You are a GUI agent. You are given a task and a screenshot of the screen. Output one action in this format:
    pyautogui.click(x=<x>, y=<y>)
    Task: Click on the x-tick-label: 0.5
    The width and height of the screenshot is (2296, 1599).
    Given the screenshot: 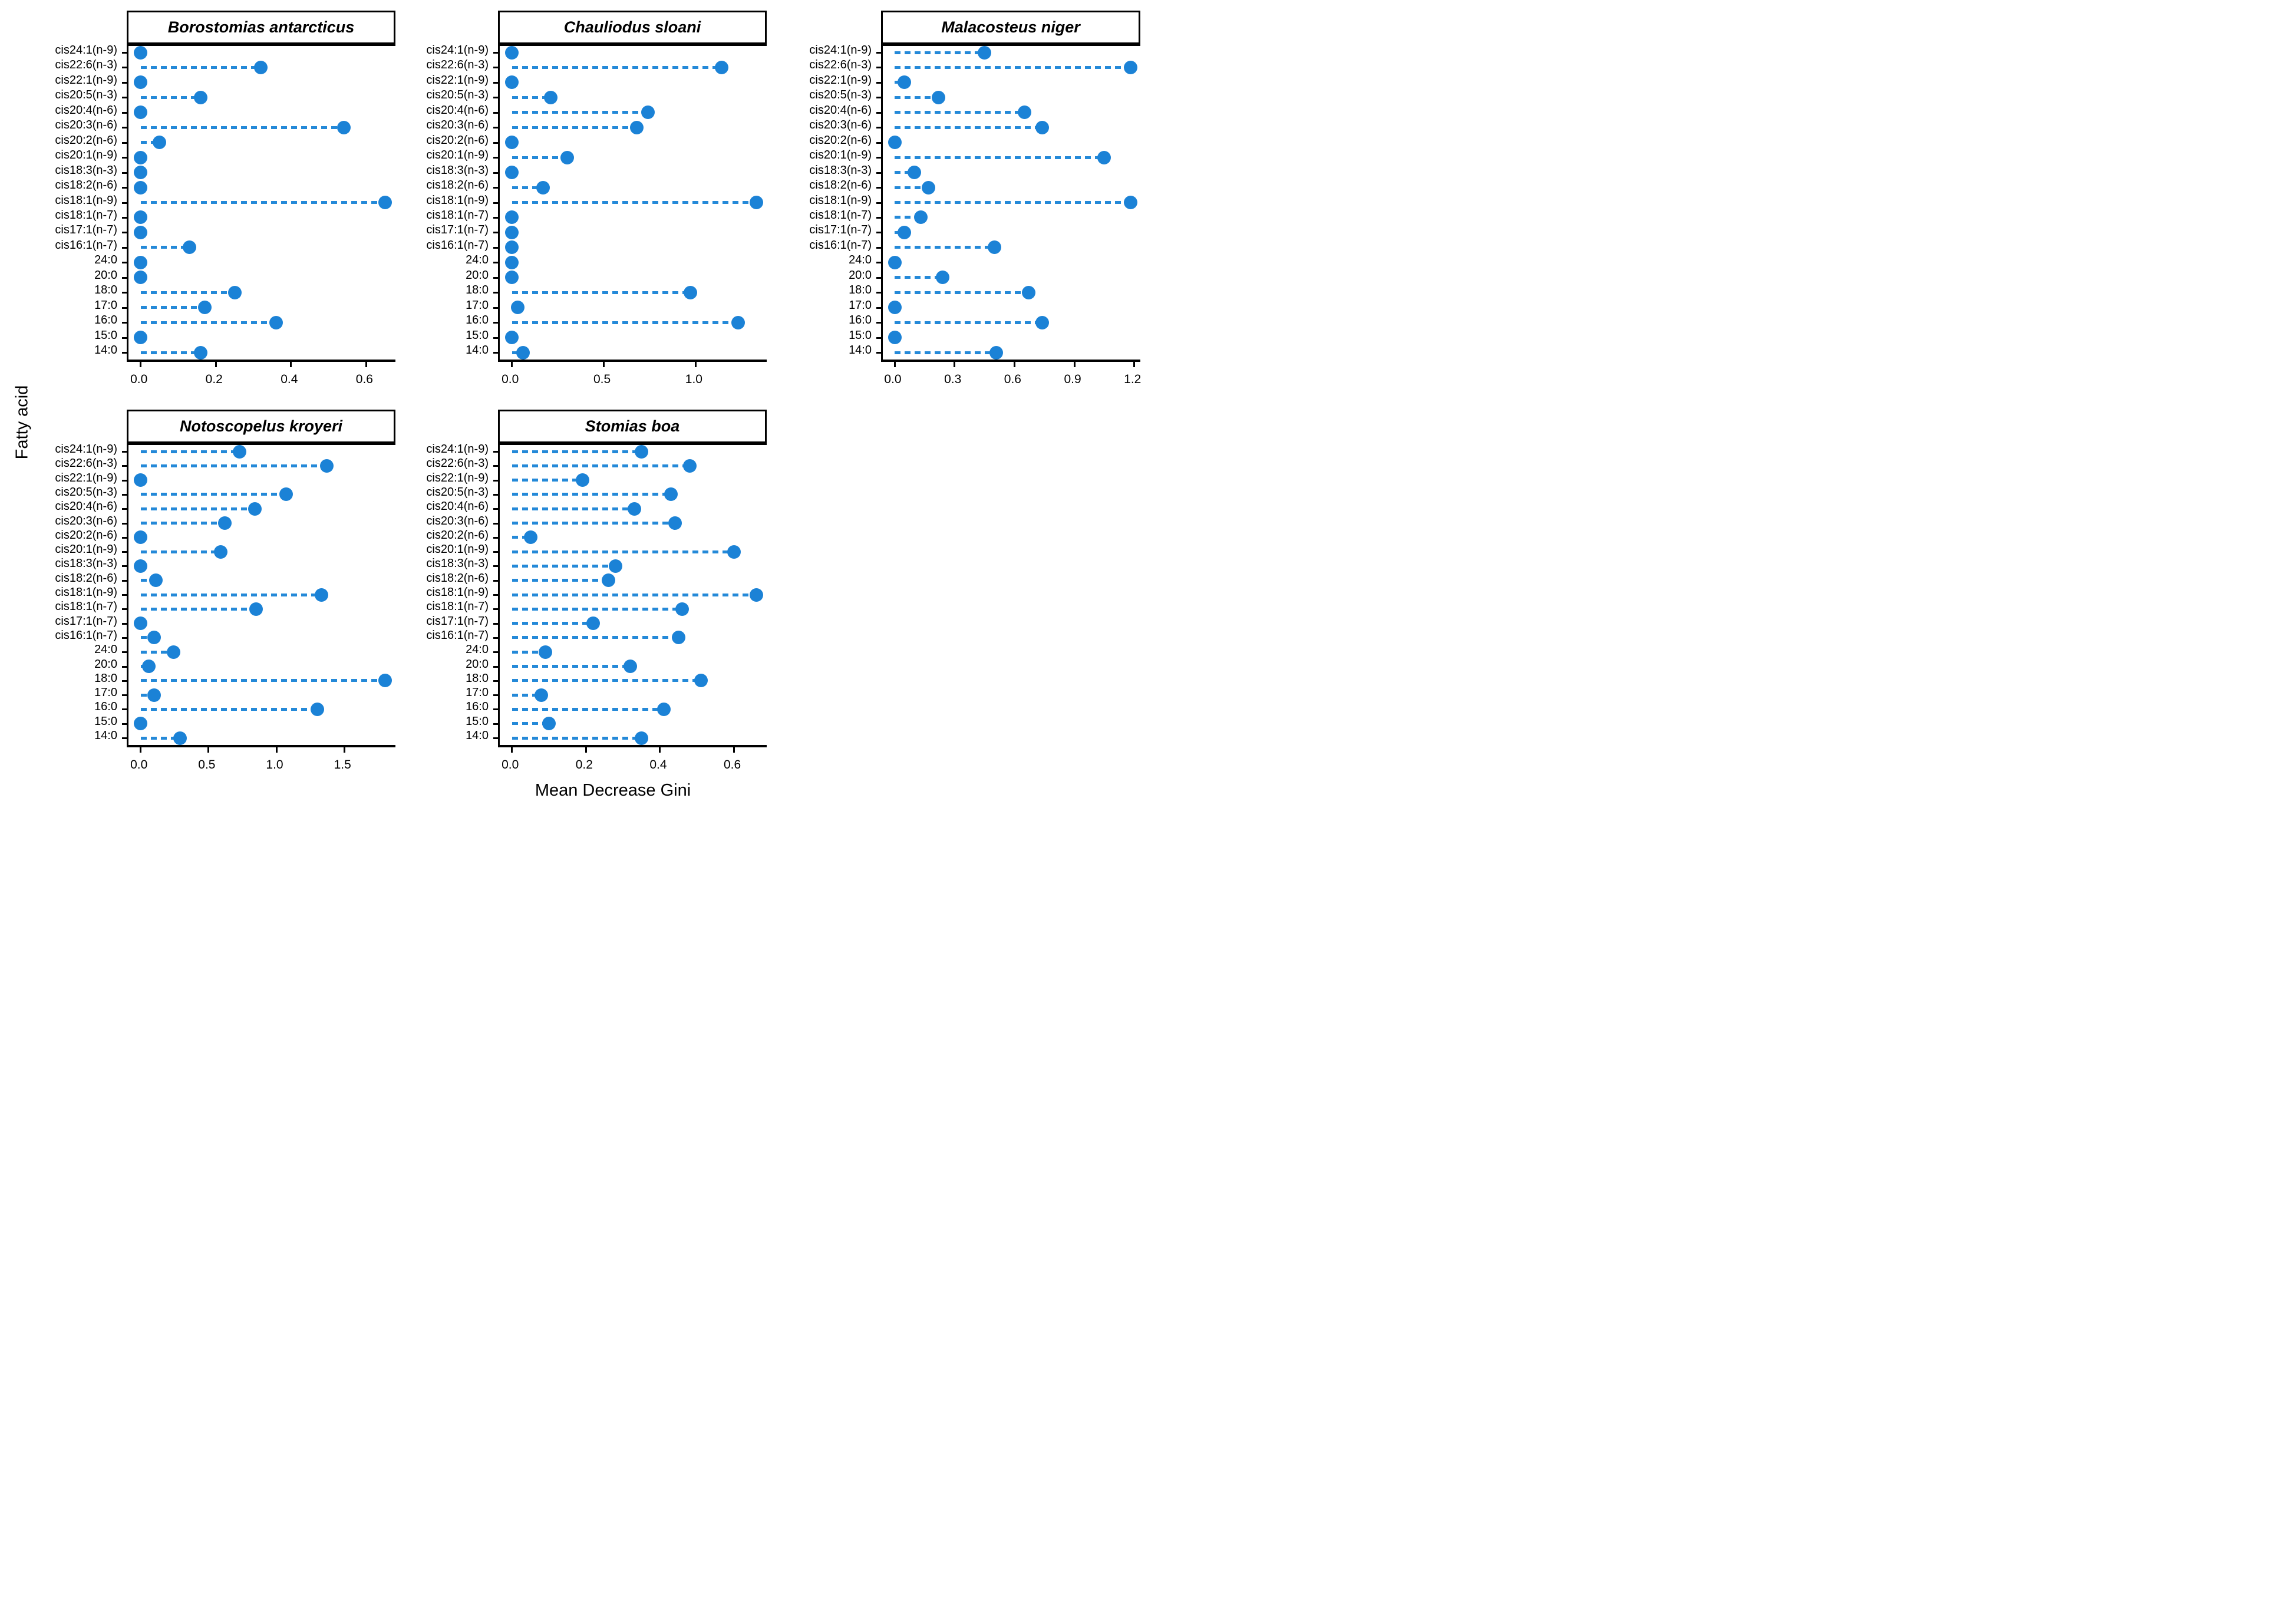 What is the action you would take?
    pyautogui.click(x=207, y=765)
    